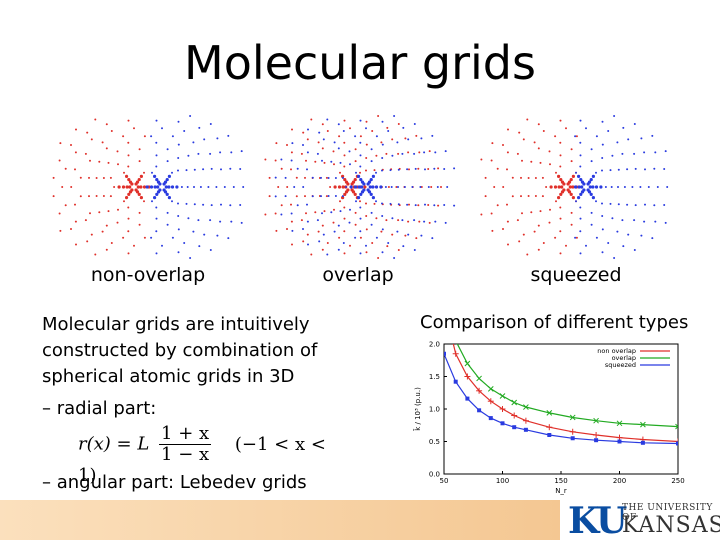  What do you see at coordinates (554, 322) in the screenshot?
I see `chart-title: Comparison of different types` at bounding box center [554, 322].